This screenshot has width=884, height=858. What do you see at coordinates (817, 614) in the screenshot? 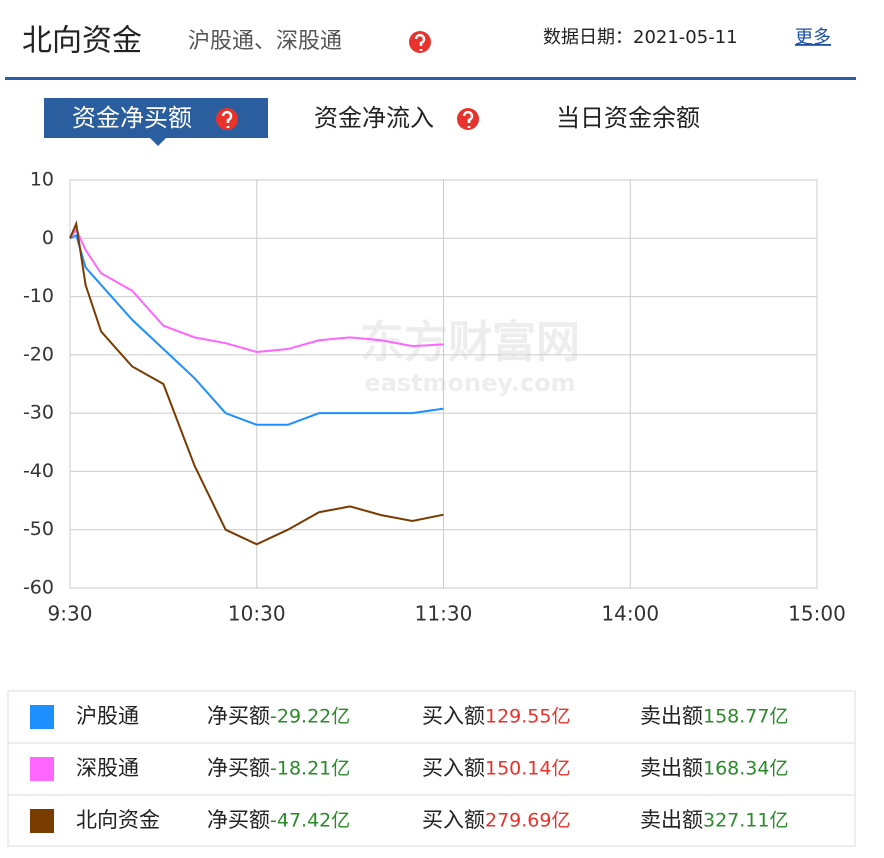
I see `x-tick-label: 15:00` at bounding box center [817, 614].